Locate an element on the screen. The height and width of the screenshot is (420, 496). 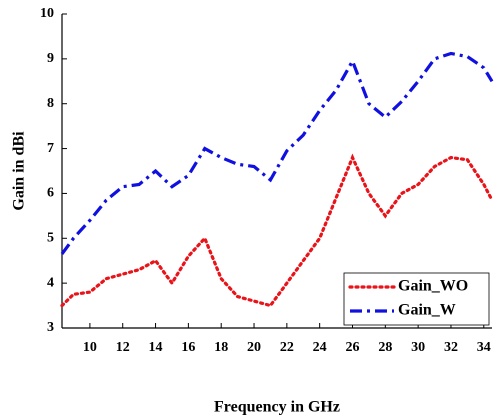
x-tick-label: 30 is located at coordinates (418, 347).